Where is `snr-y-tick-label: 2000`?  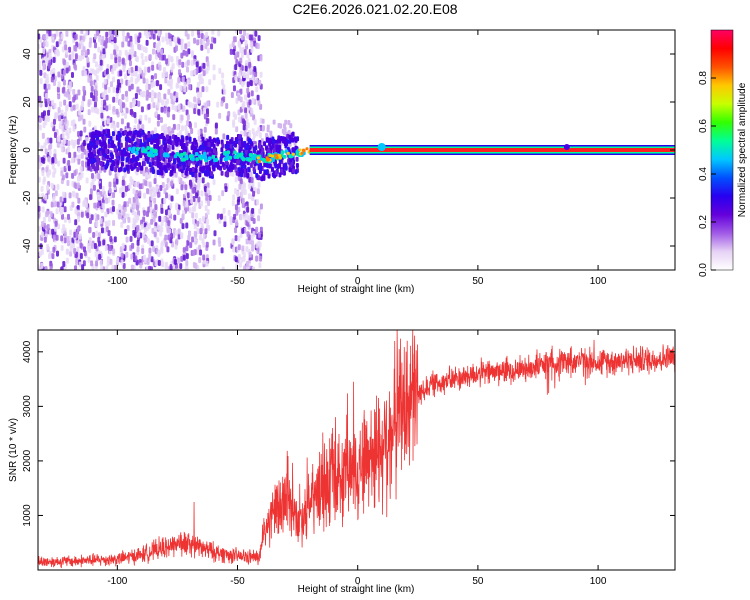 snr-y-tick-label: 2000 is located at coordinates (27, 460).